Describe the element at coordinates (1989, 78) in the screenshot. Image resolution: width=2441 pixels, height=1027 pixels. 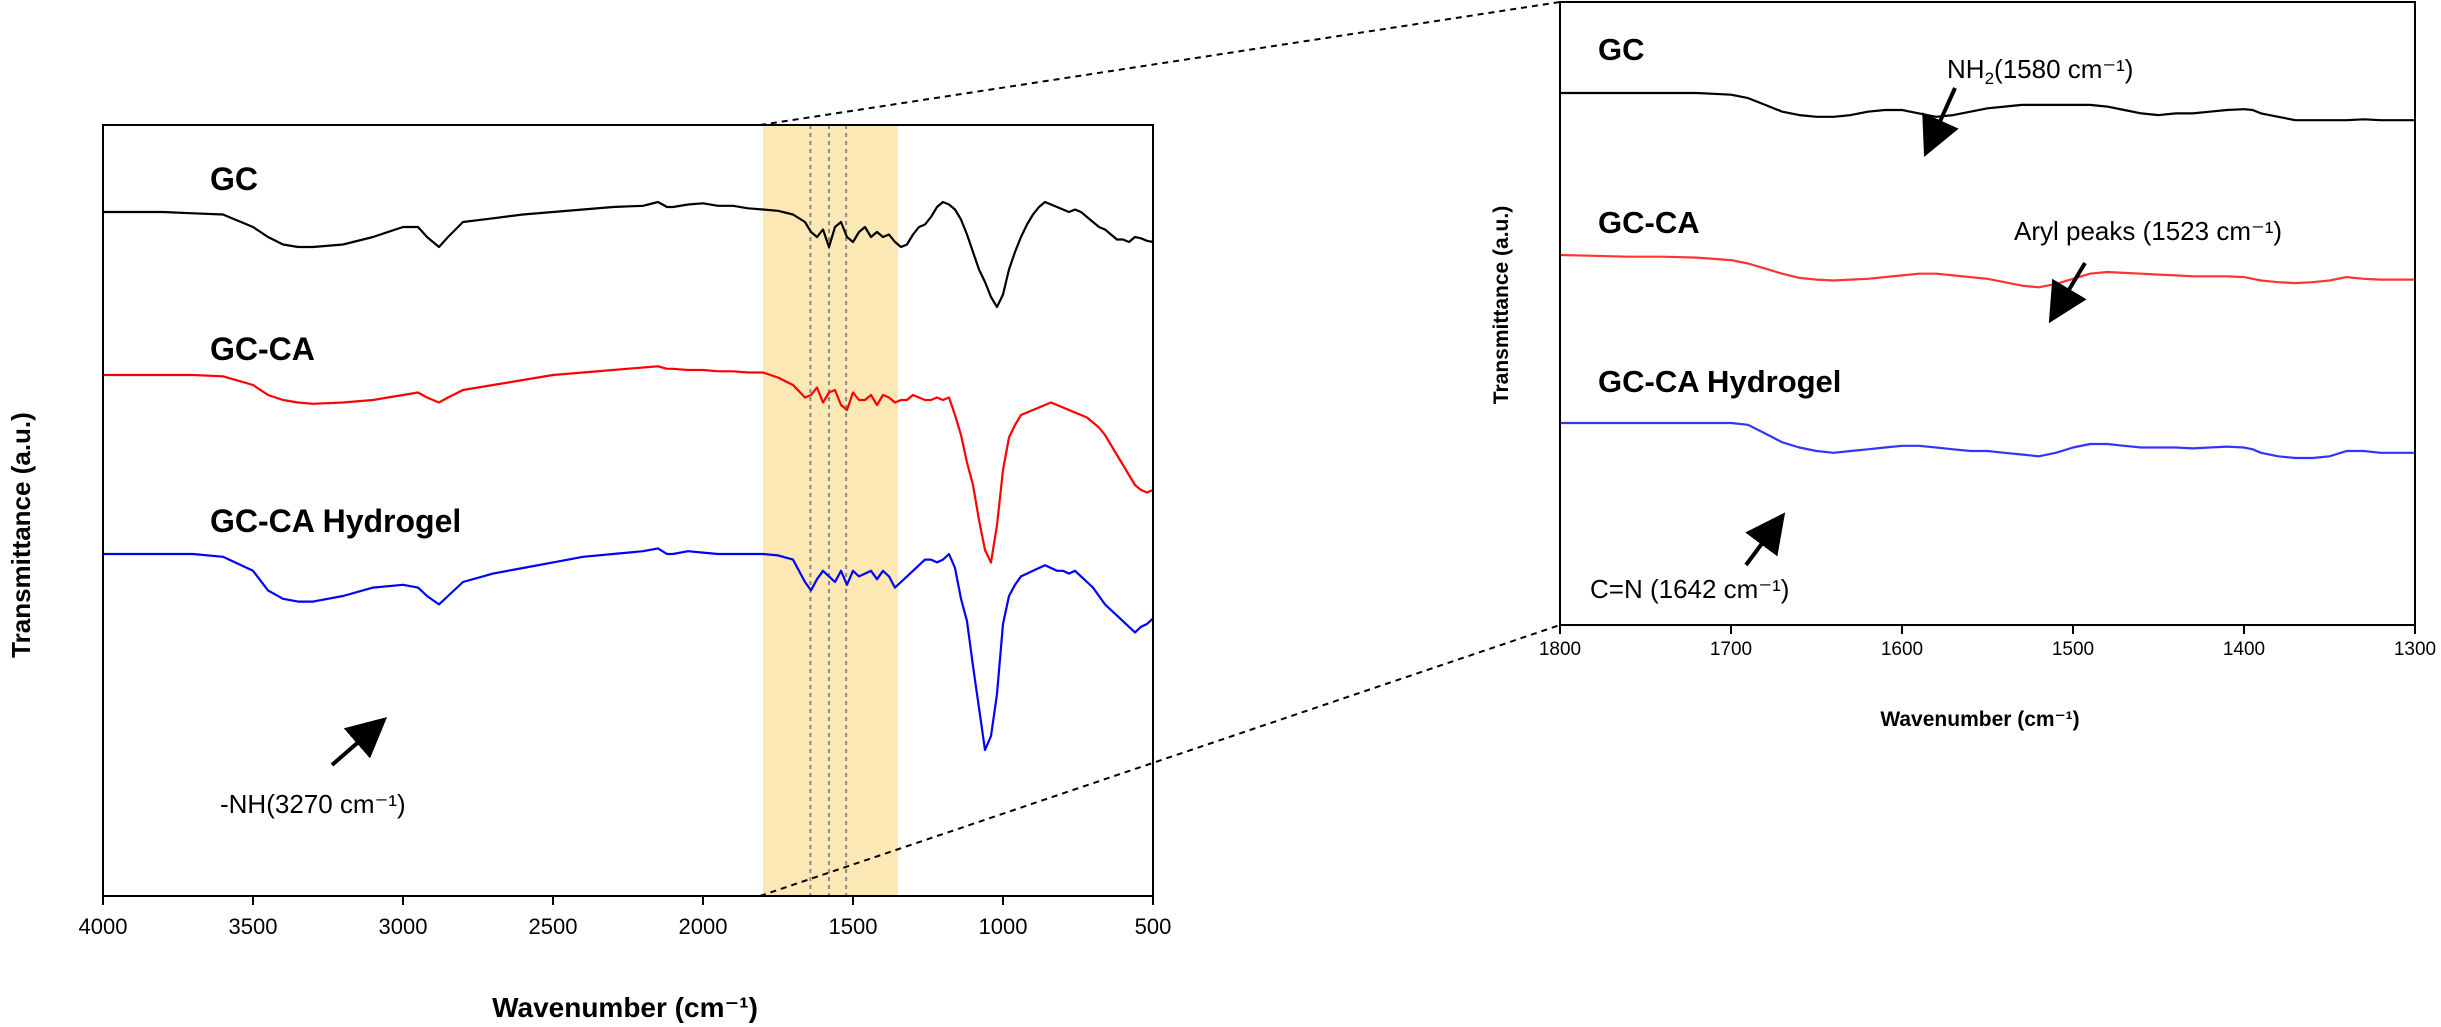
I see `nh2-annotation-sub: 2` at that location.